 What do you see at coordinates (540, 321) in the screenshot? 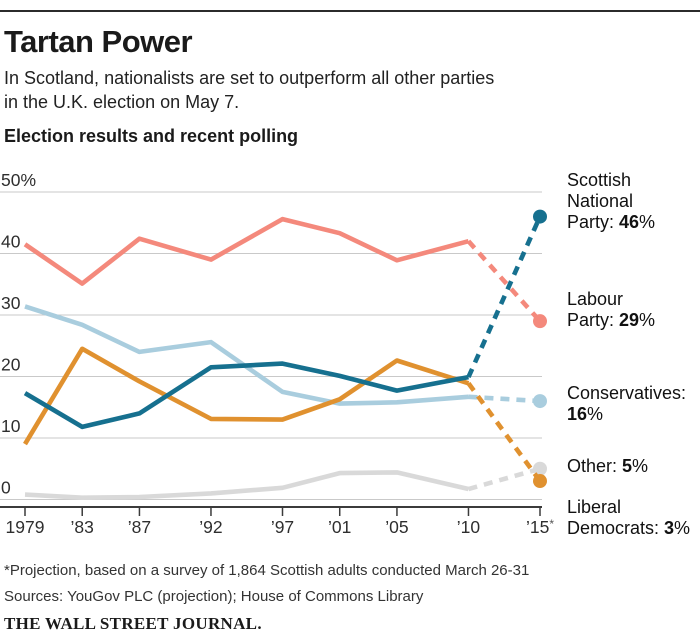
I see `projection-dot-labour-party` at bounding box center [540, 321].